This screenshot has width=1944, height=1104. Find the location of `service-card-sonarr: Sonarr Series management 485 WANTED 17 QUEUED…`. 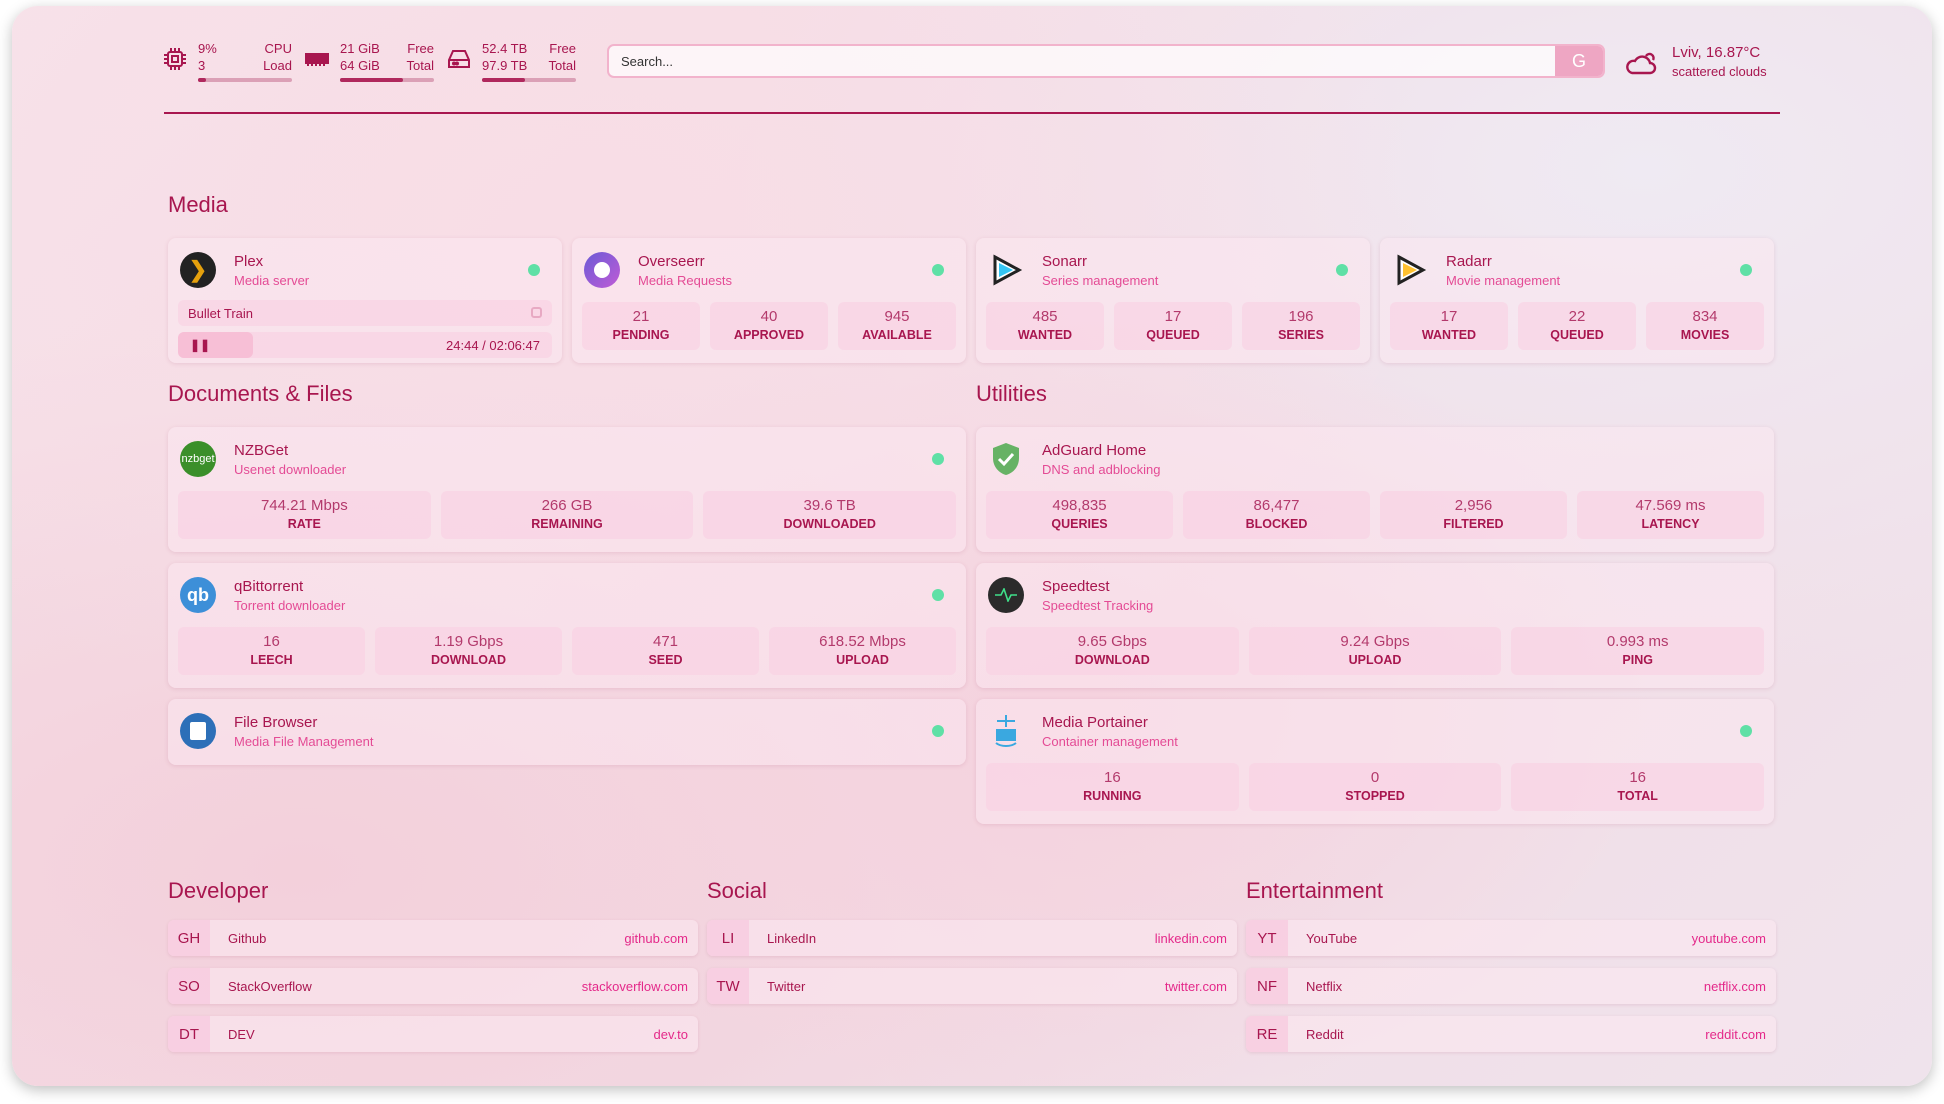

service-card-sonarr: Sonarr Series management 485 WANTED 17 QUEUED… is located at coordinates (1173, 300).